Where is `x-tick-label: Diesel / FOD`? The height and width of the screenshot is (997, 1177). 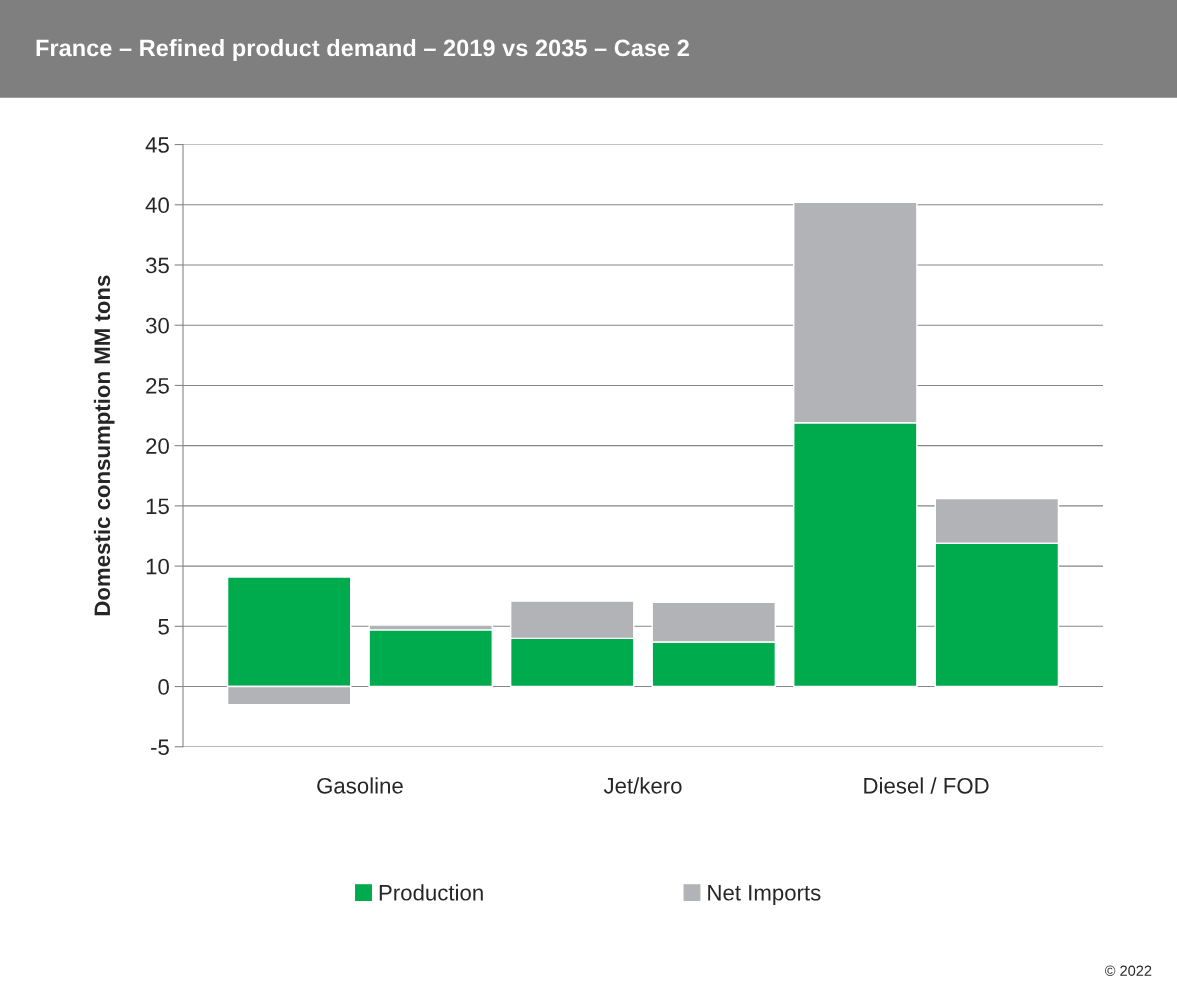
x-tick-label: Diesel / FOD is located at coordinates (926, 785).